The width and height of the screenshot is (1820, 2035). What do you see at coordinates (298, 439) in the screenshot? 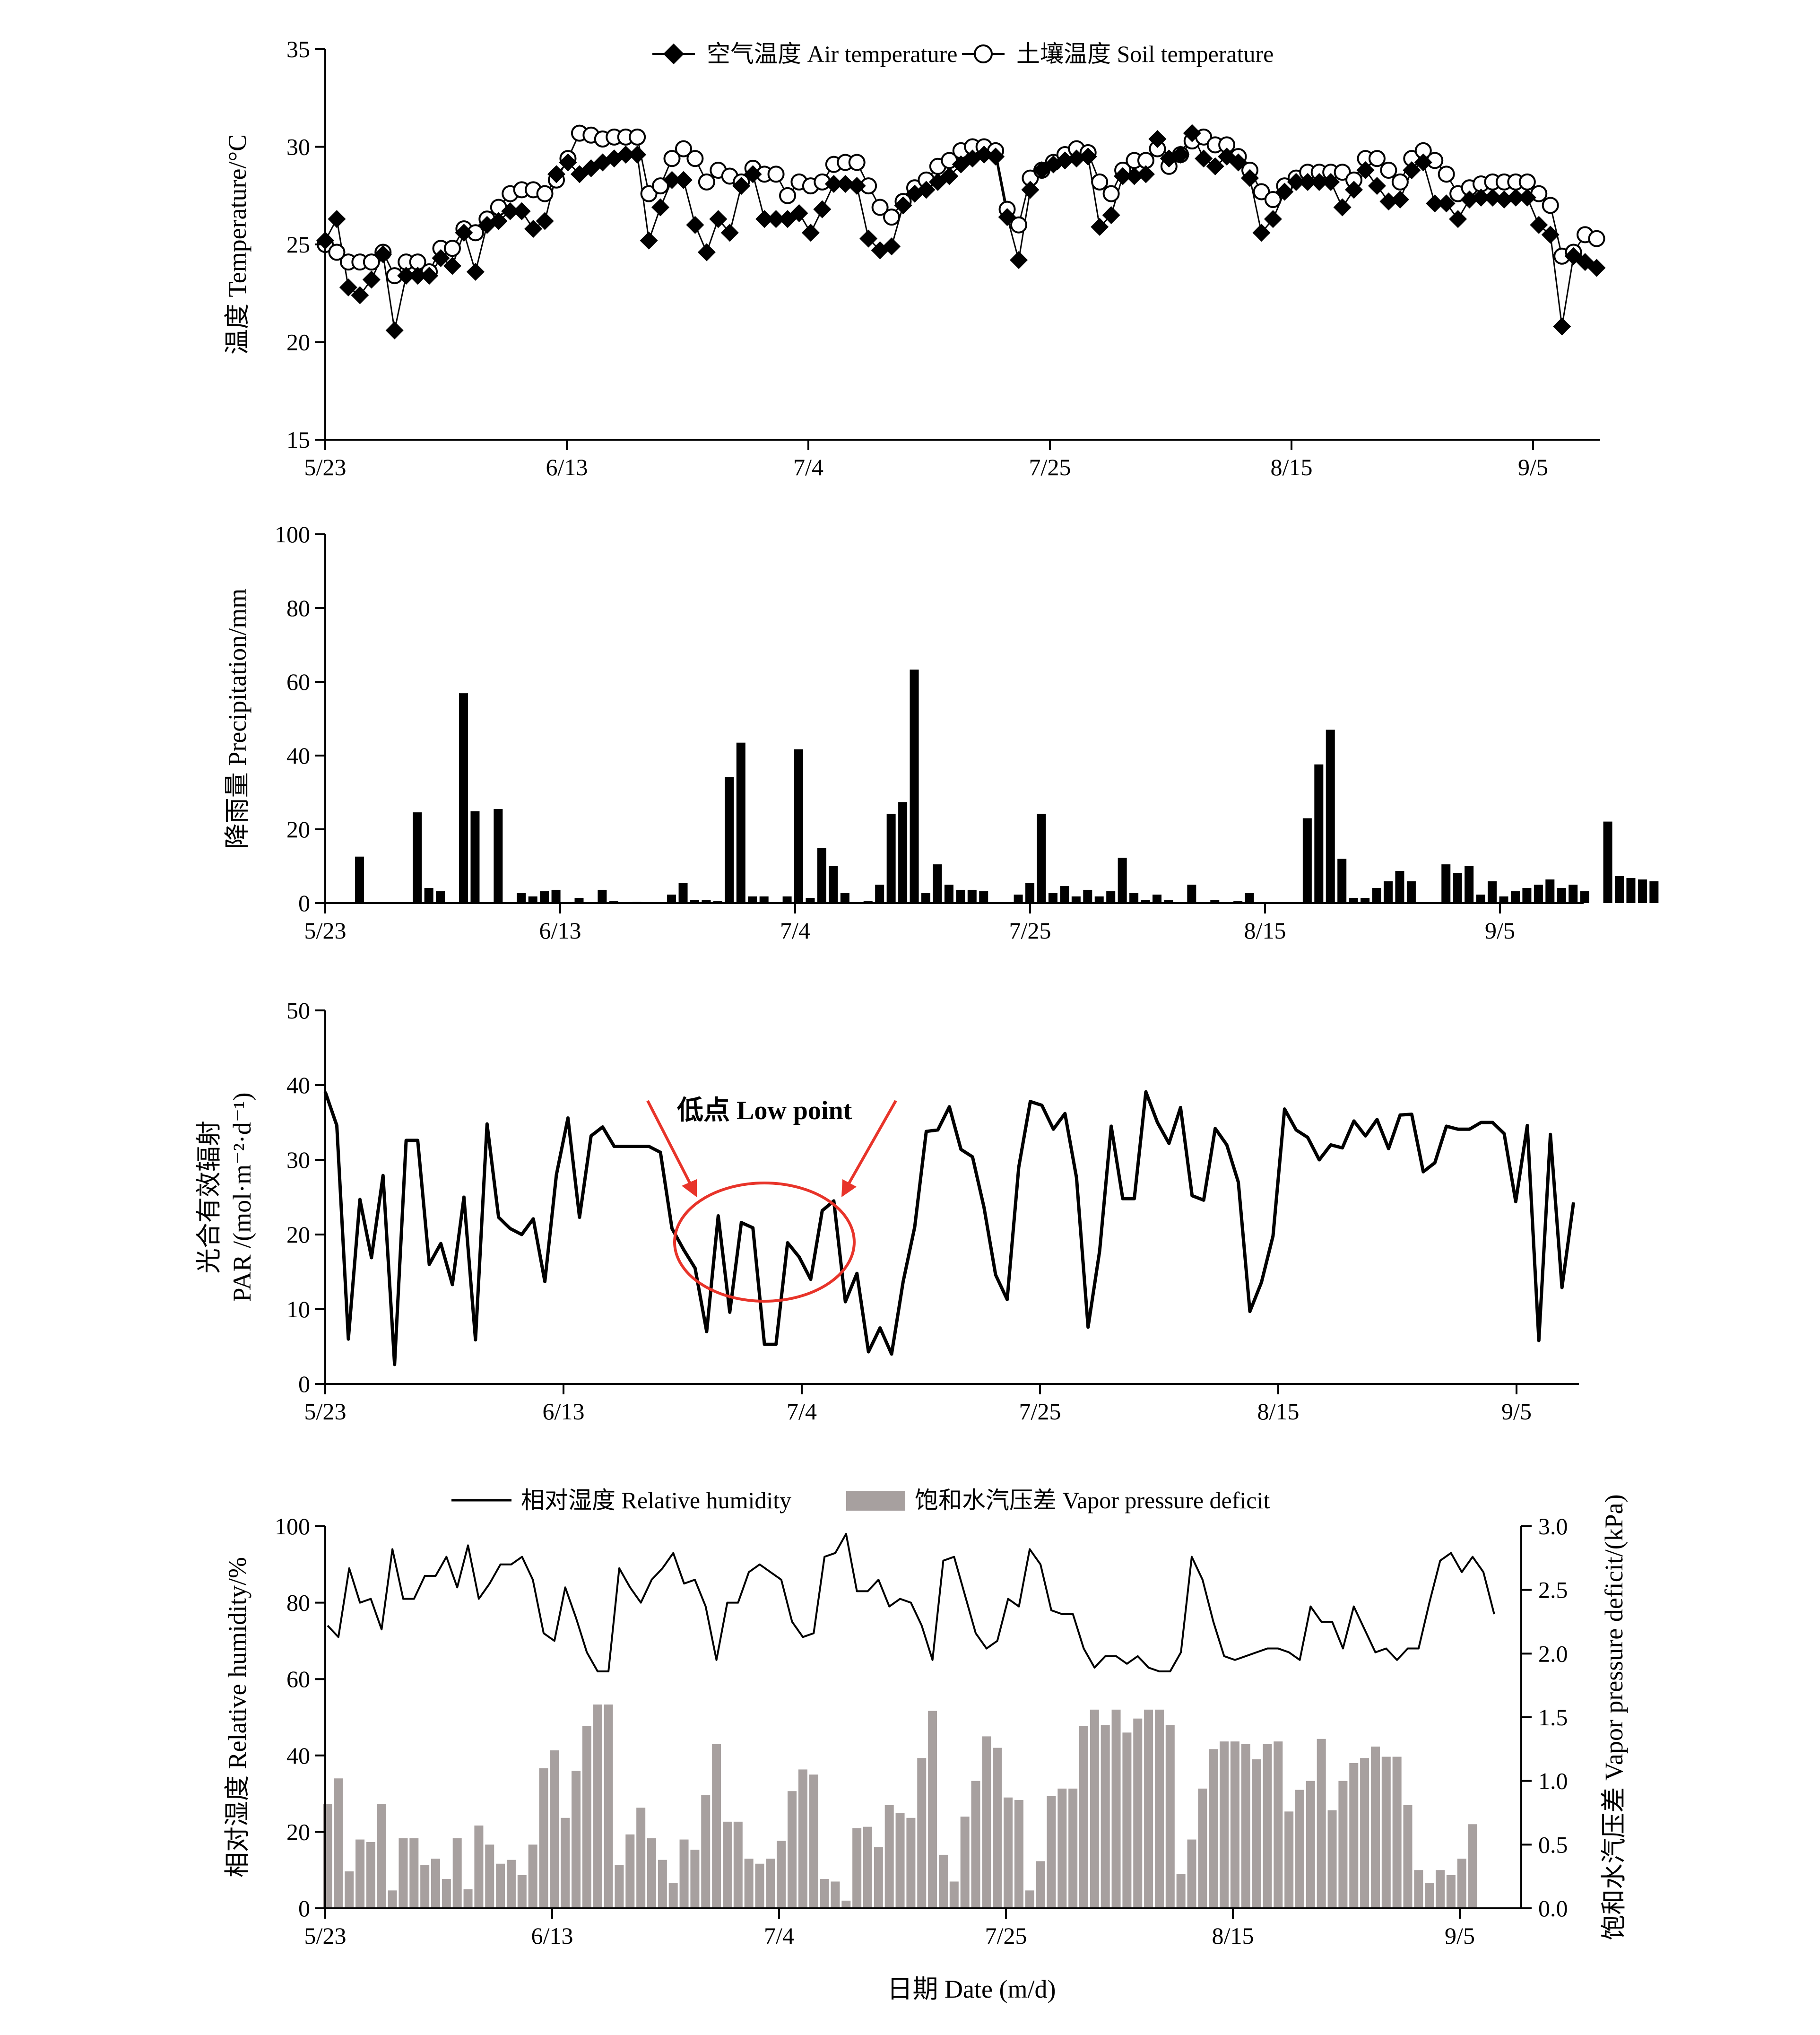
I see `temp-y-tick-label: 15` at bounding box center [298, 439].